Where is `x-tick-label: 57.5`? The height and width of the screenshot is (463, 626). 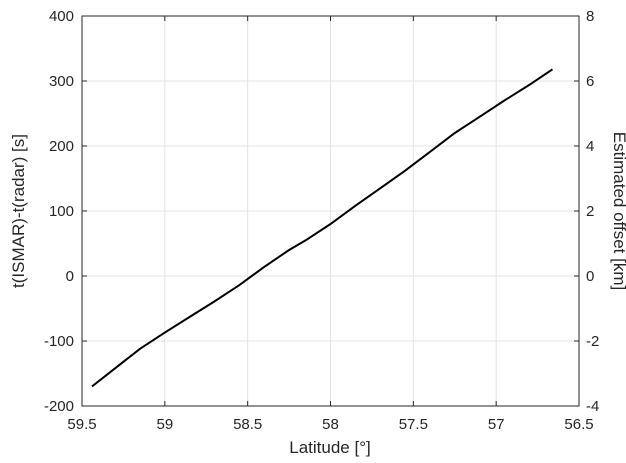
x-tick-label: 57.5 is located at coordinates (413, 424).